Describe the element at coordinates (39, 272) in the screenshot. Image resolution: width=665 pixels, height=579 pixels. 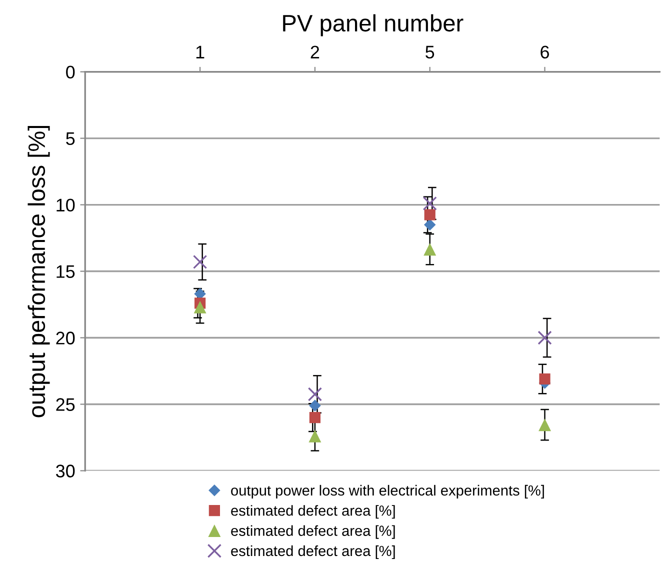
I see `y-axis-title: output performance loss [%]` at that location.